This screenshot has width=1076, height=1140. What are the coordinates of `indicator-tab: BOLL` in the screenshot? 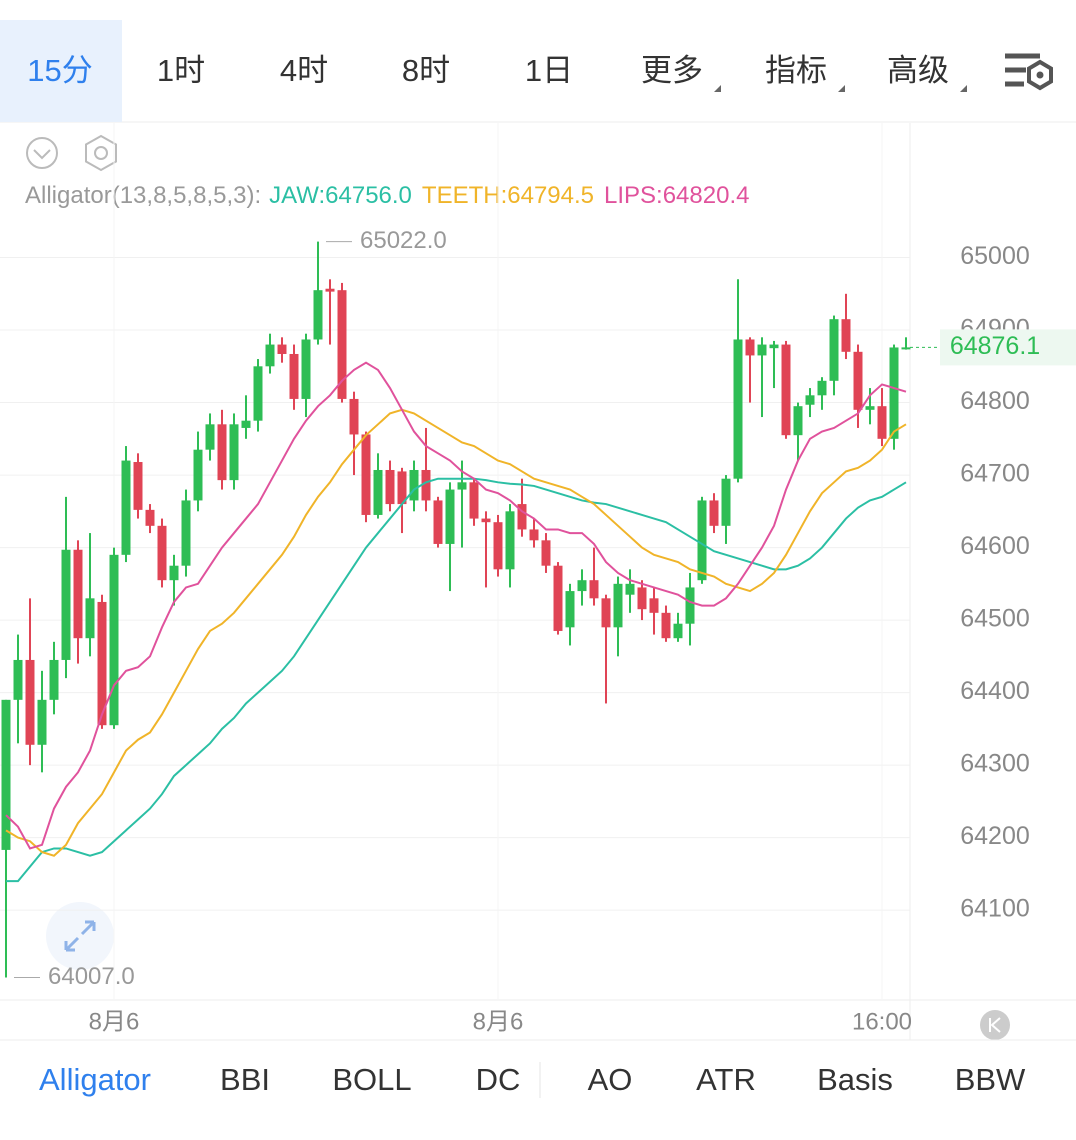 It's located at (371, 1079).